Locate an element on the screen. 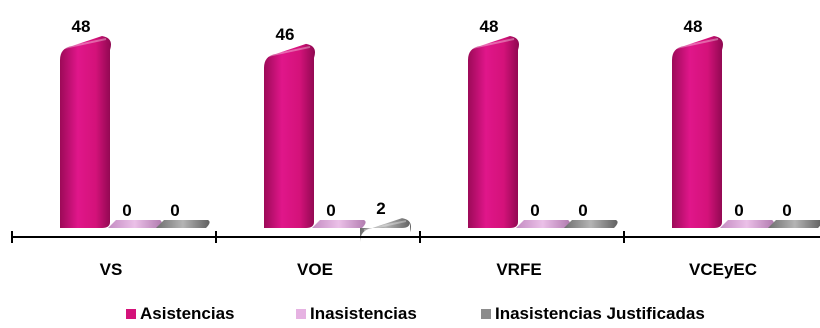 The height and width of the screenshot is (328, 820). bar-vs-inasistencias: 0 is located at coordinates (135, 214).